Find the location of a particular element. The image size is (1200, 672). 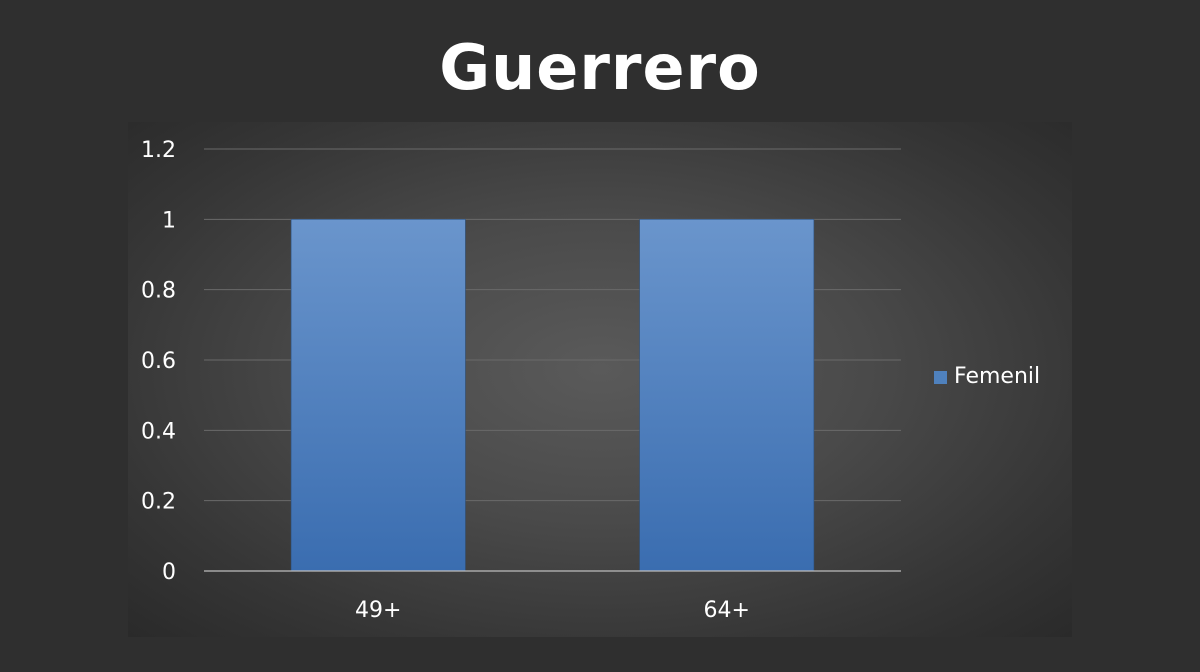

y-tick-label: 0.2 is located at coordinates (158, 502).